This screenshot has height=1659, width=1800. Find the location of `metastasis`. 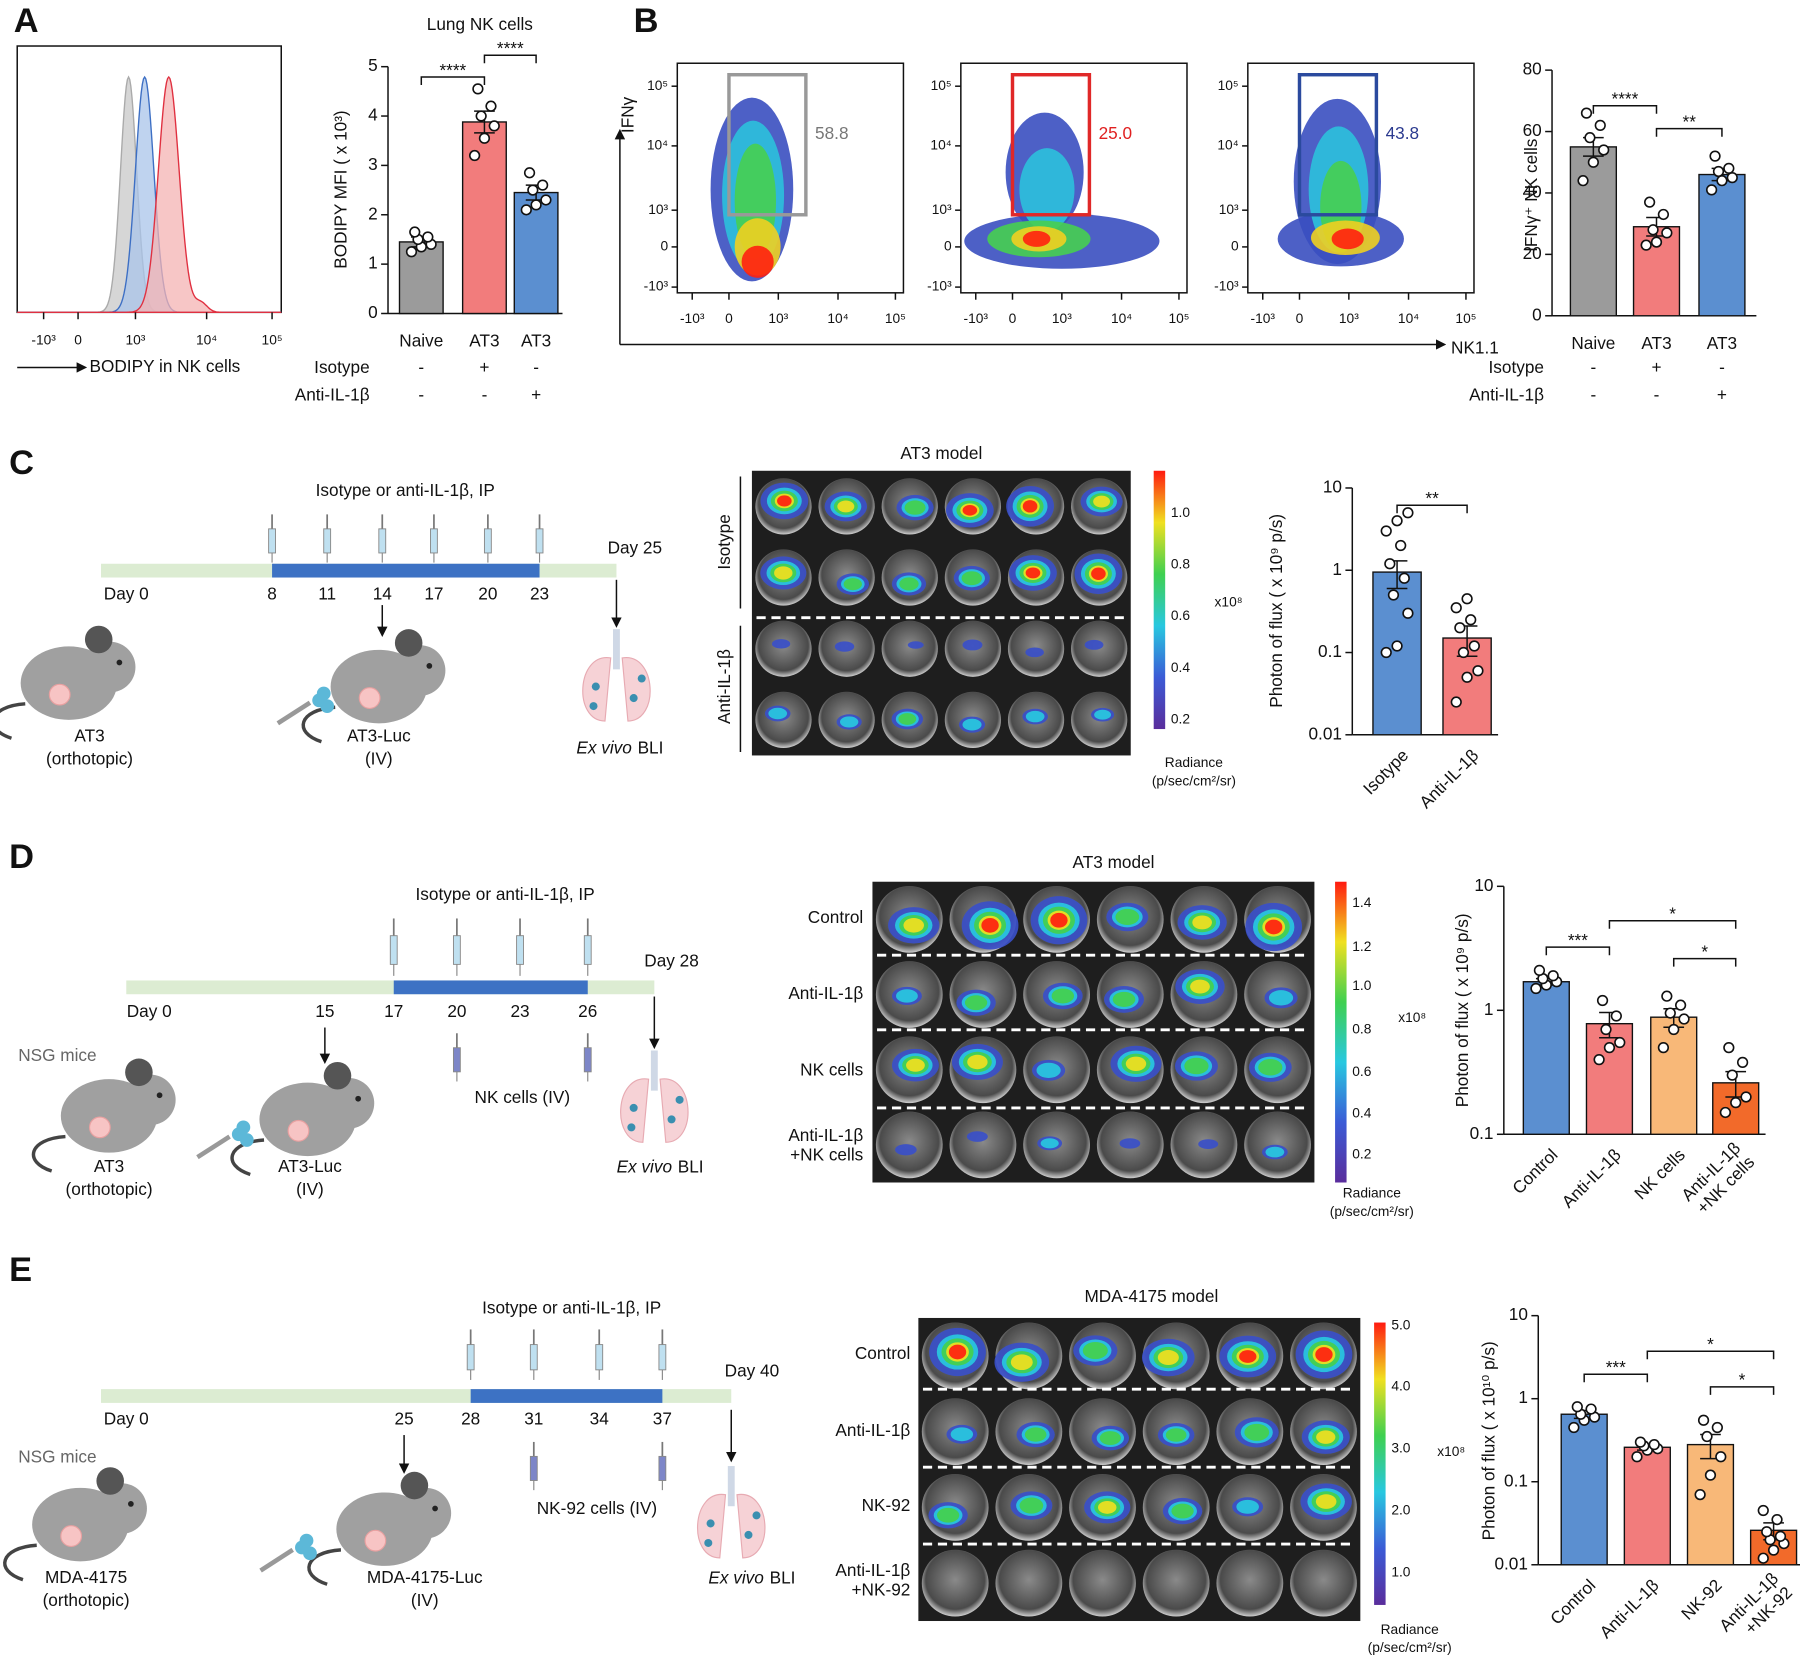

metastasis is located at coordinates (631, 1127).